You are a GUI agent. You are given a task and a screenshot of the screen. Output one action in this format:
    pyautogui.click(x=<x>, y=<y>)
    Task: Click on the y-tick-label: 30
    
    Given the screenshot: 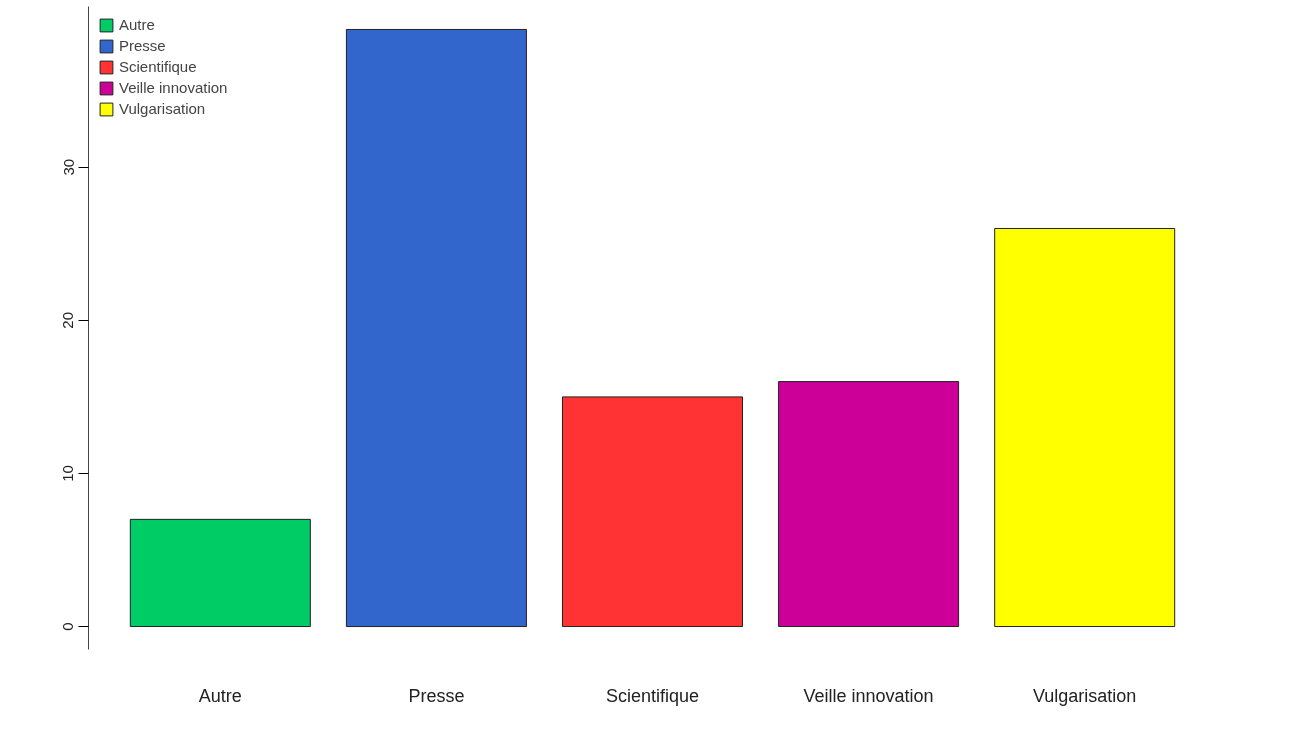 What is the action you would take?
    pyautogui.click(x=68, y=167)
    